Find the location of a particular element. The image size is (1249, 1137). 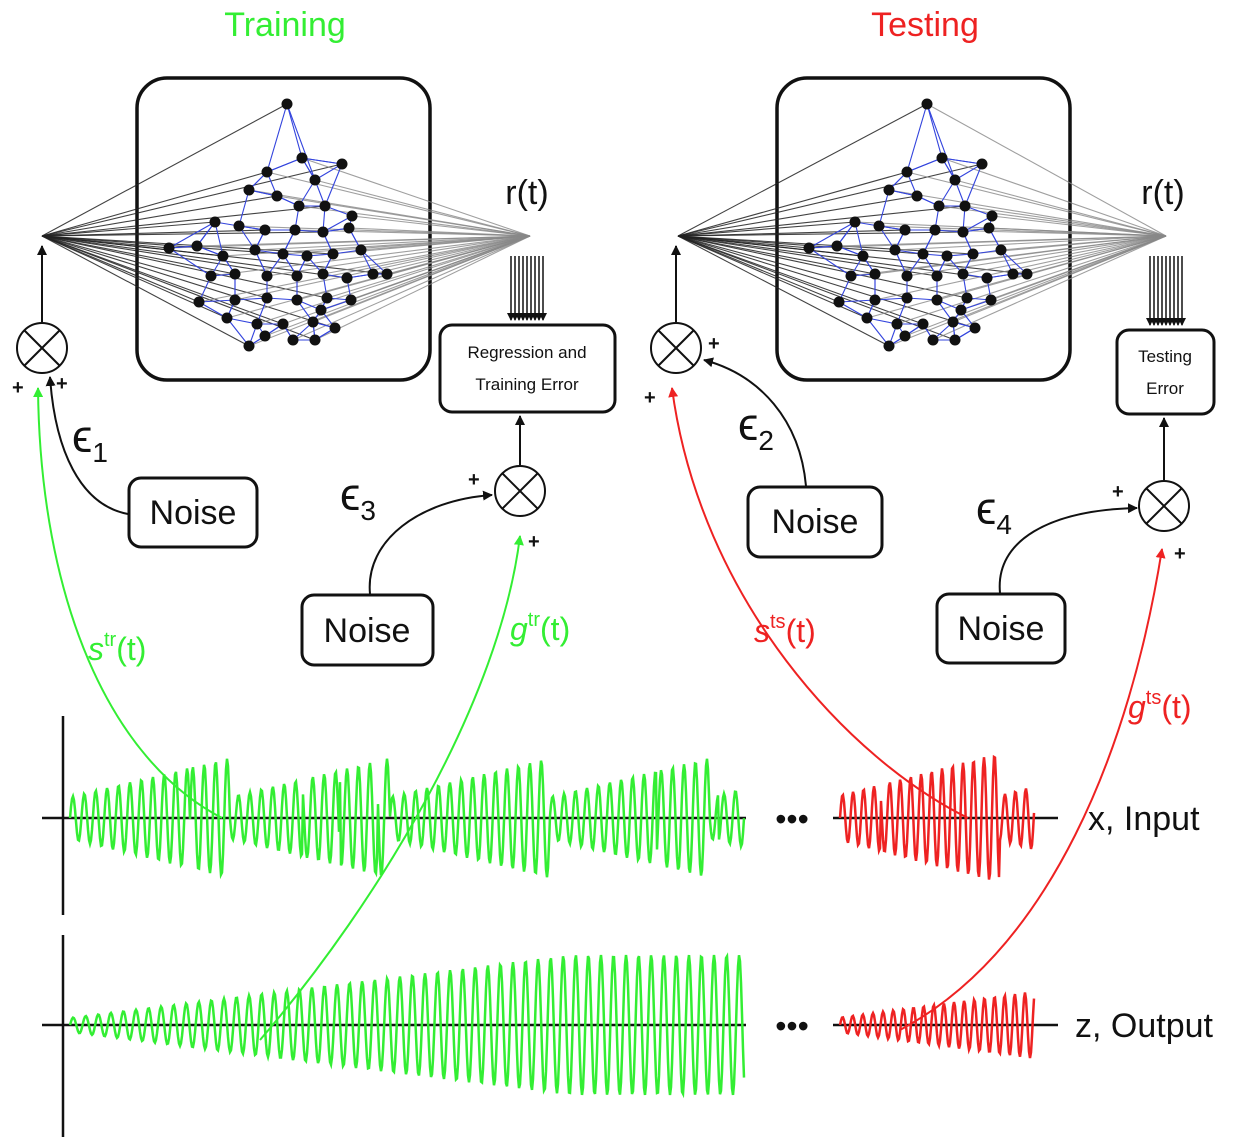

regression-box-line1: Regression and is located at coordinates (526, 352).